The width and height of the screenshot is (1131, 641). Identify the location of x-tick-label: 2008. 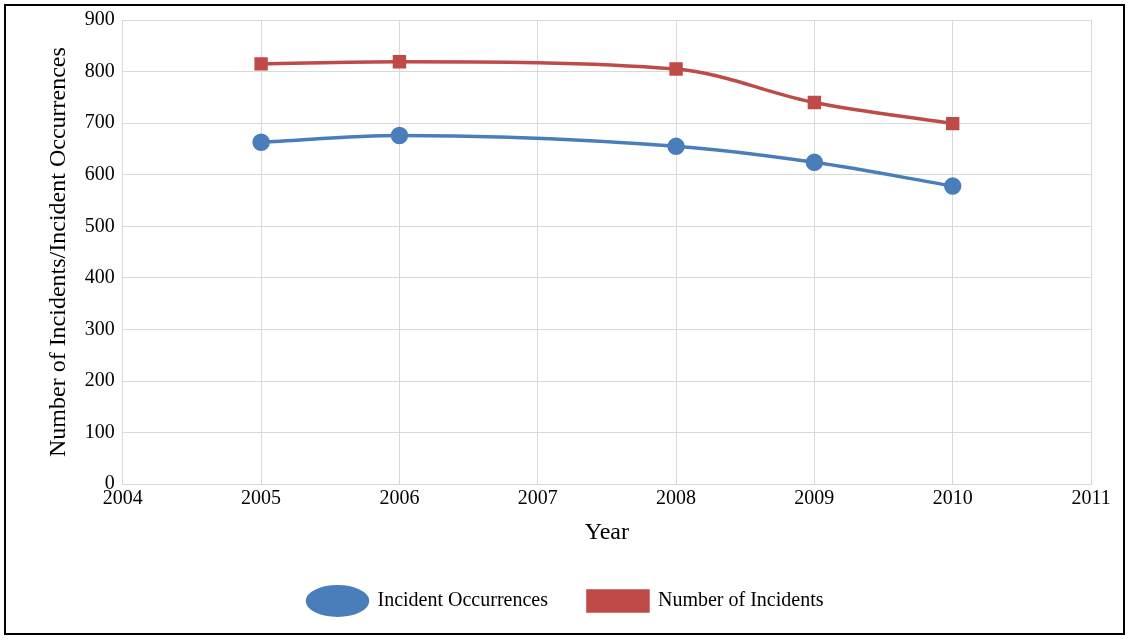
(676, 497).